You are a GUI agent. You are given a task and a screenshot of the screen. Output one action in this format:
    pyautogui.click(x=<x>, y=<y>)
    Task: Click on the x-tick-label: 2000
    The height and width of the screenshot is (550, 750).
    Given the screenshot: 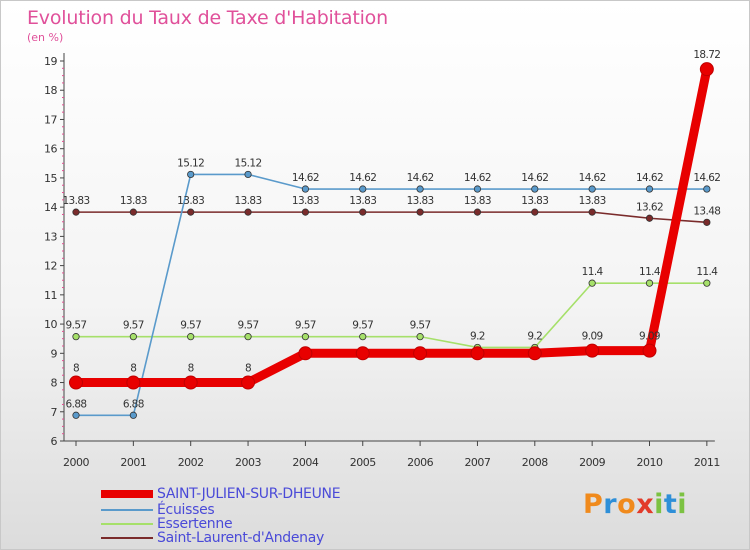 What is the action you would take?
    pyautogui.click(x=76, y=462)
    